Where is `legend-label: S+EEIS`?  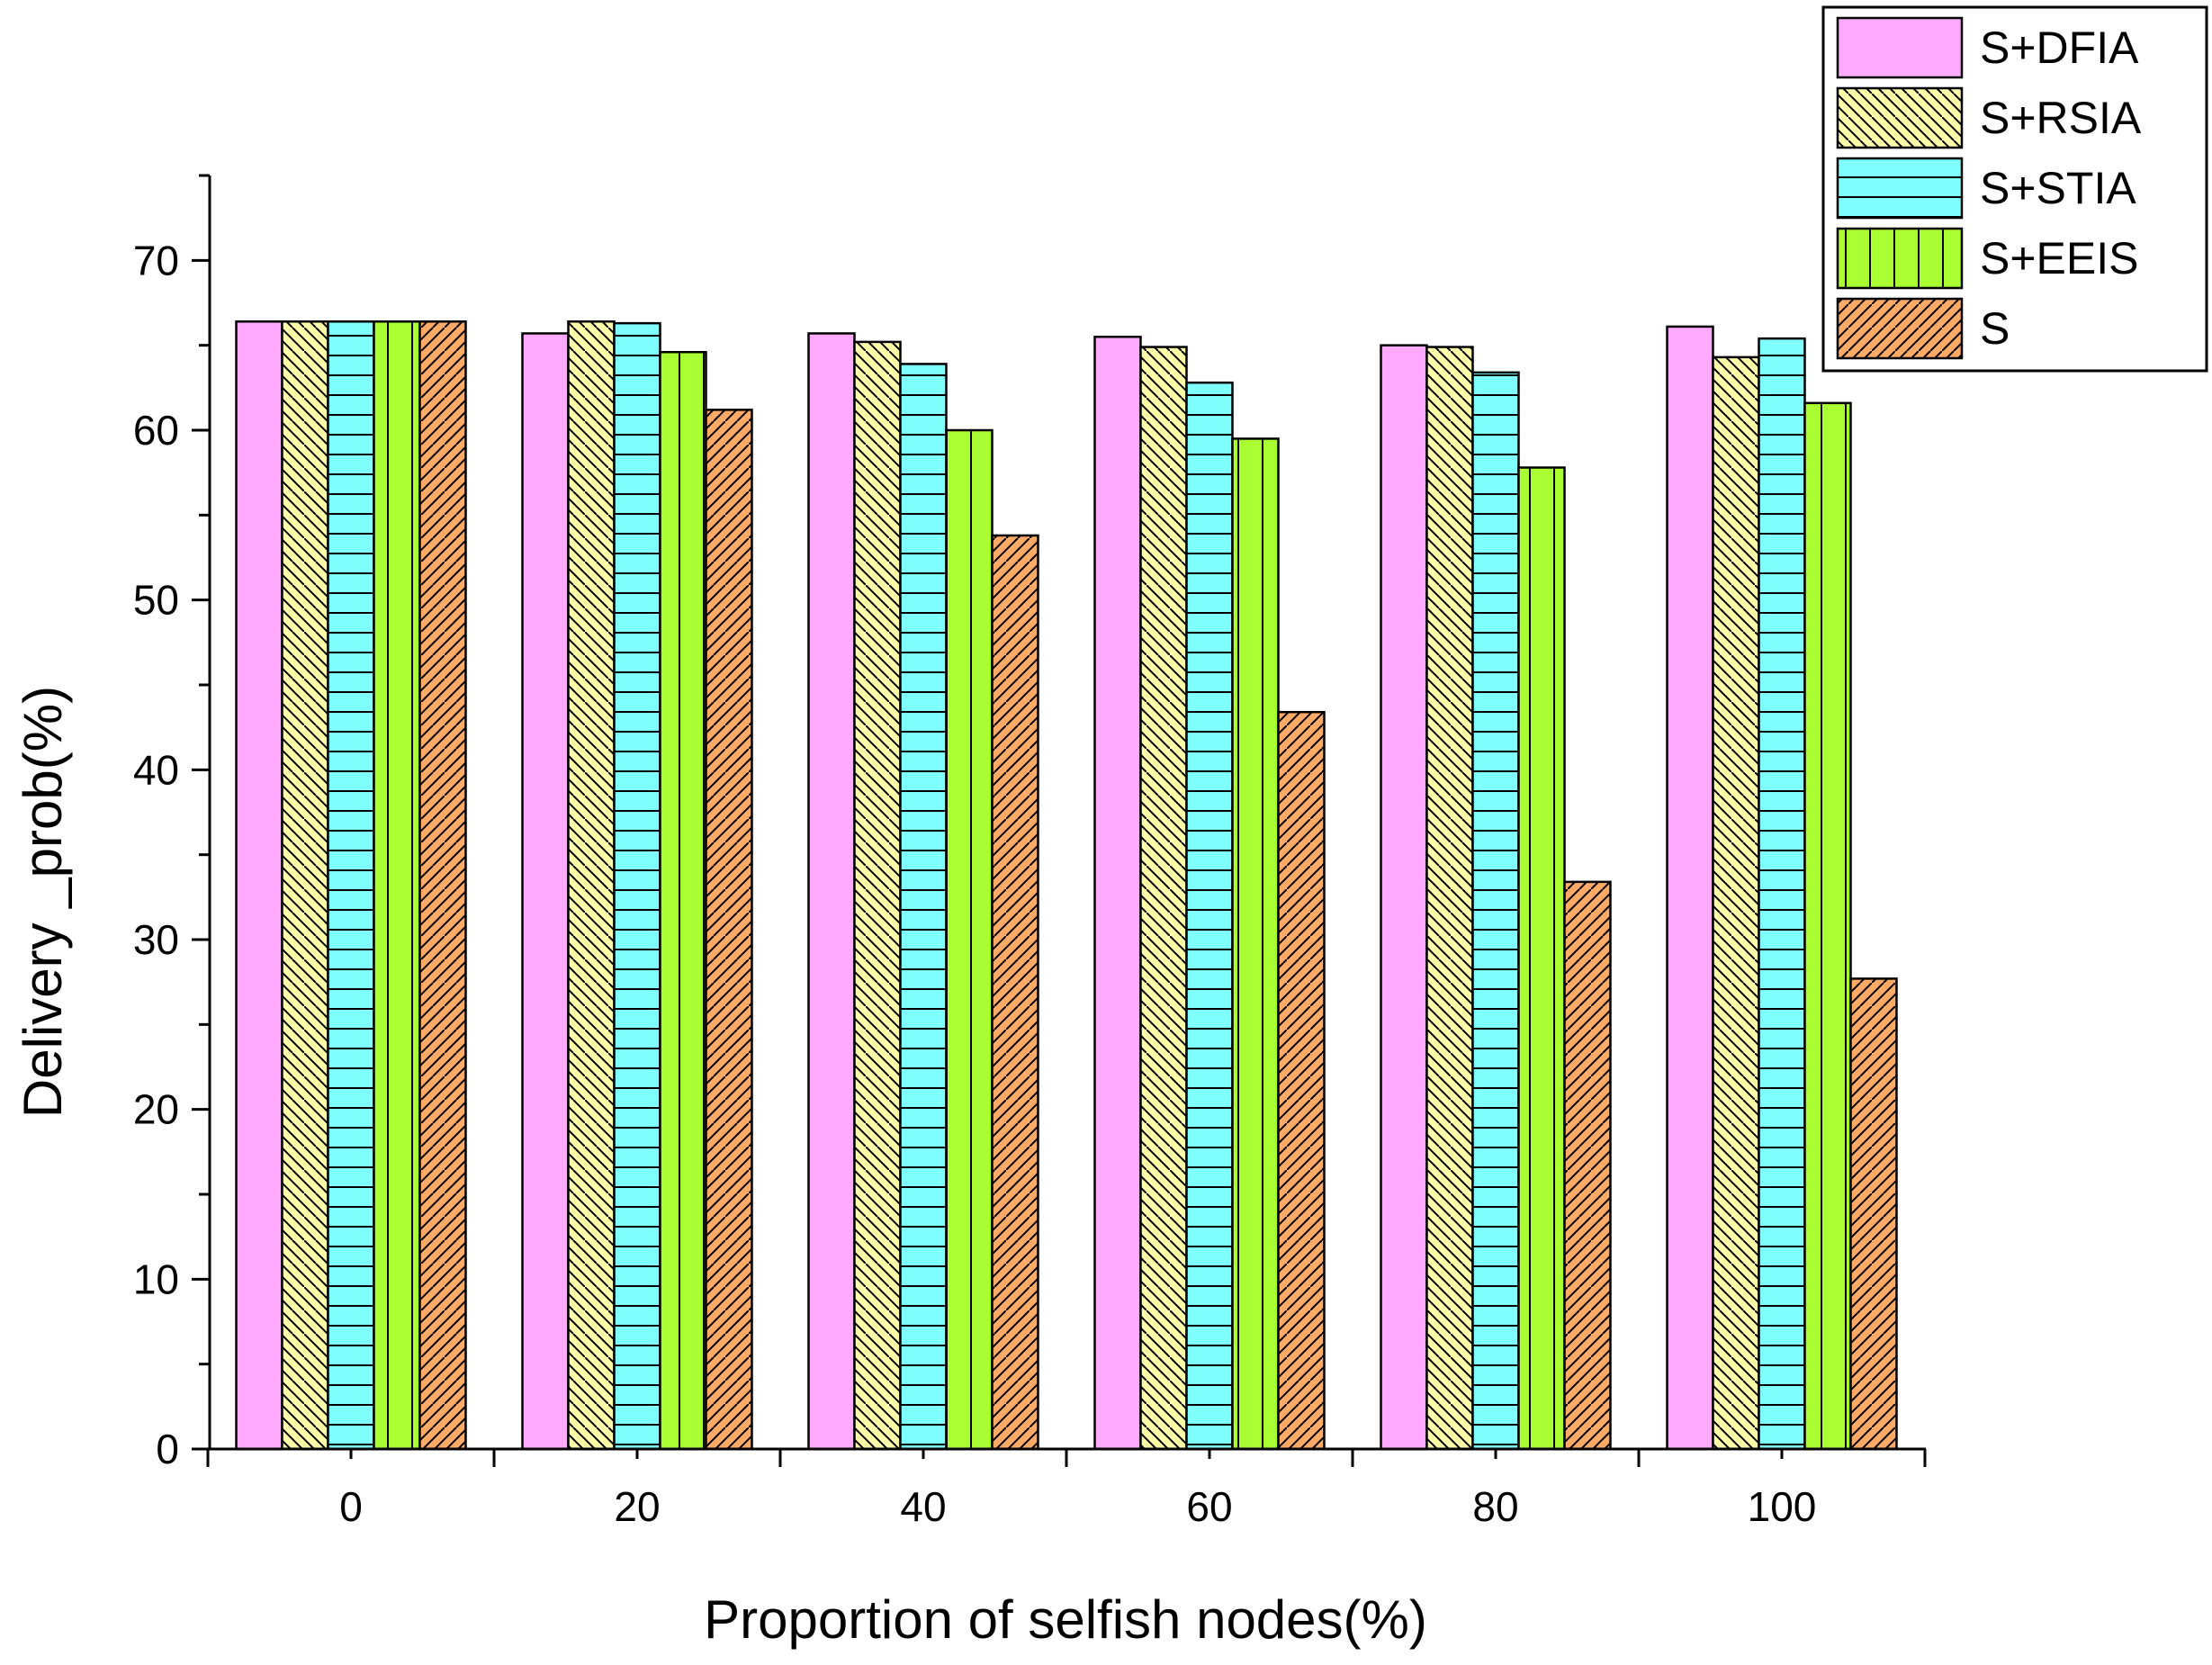
legend-label: S+EEIS is located at coordinates (2059, 258).